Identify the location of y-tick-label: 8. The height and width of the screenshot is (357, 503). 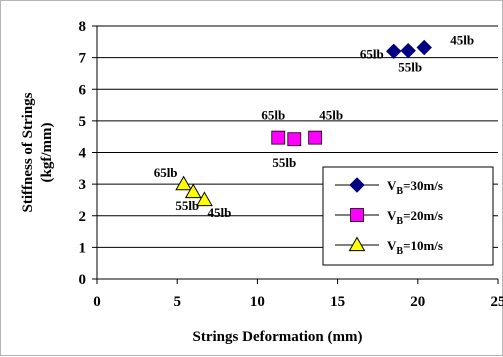
(83, 27).